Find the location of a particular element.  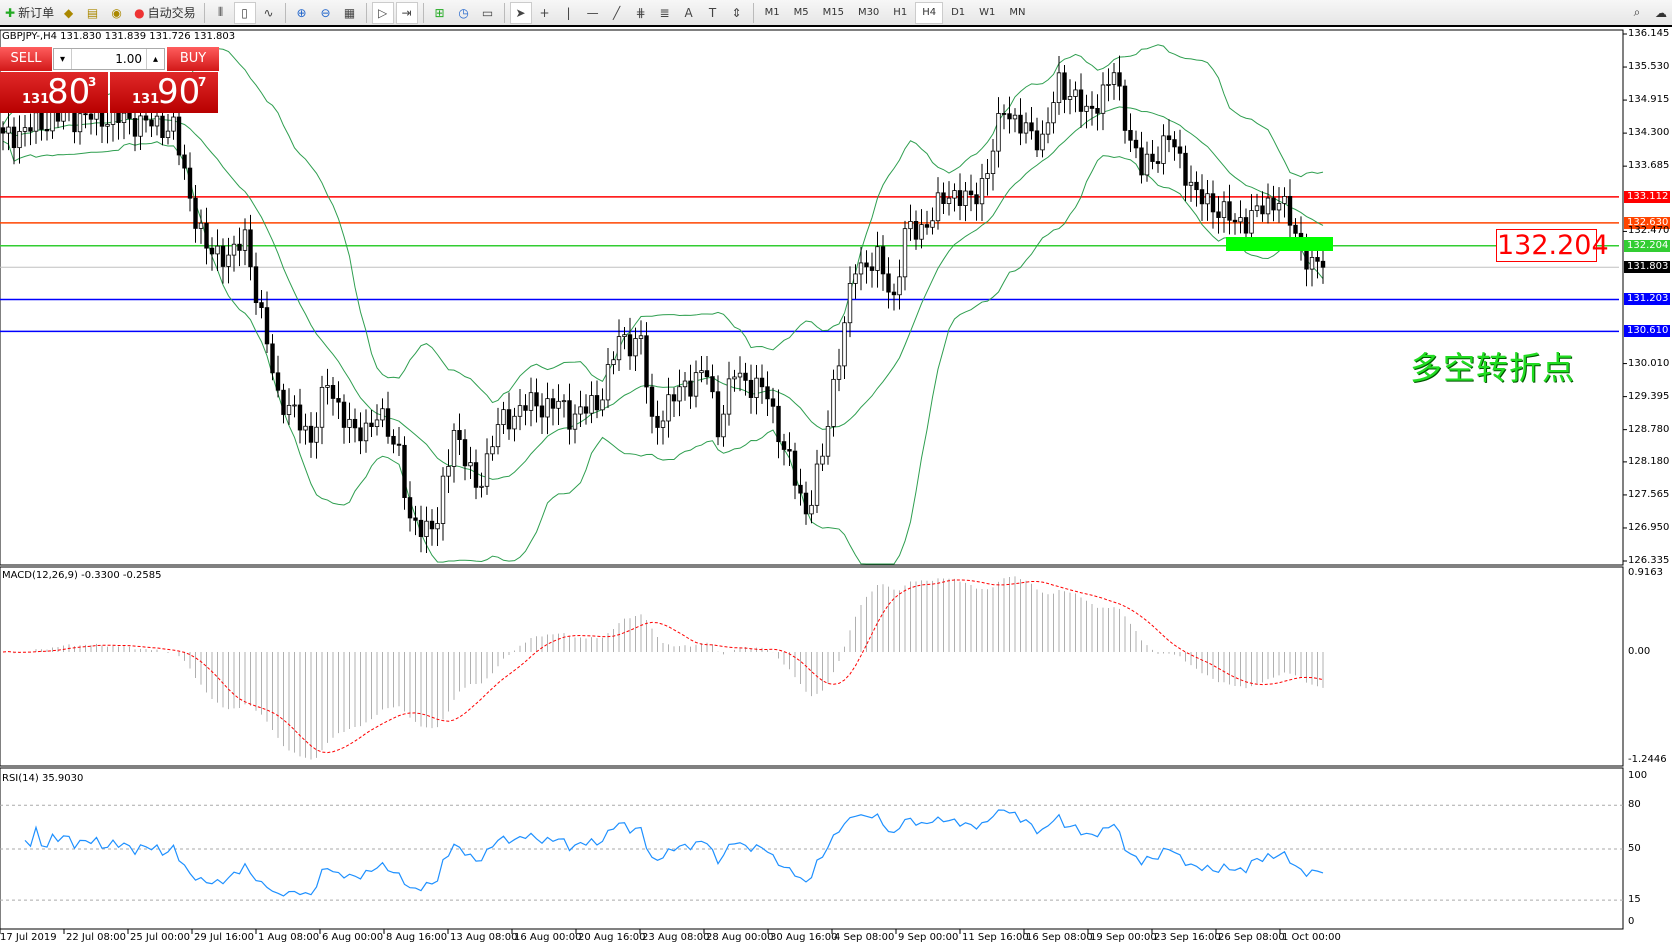

macd-axis-label: -1.2446 is located at coordinates (1647, 759).